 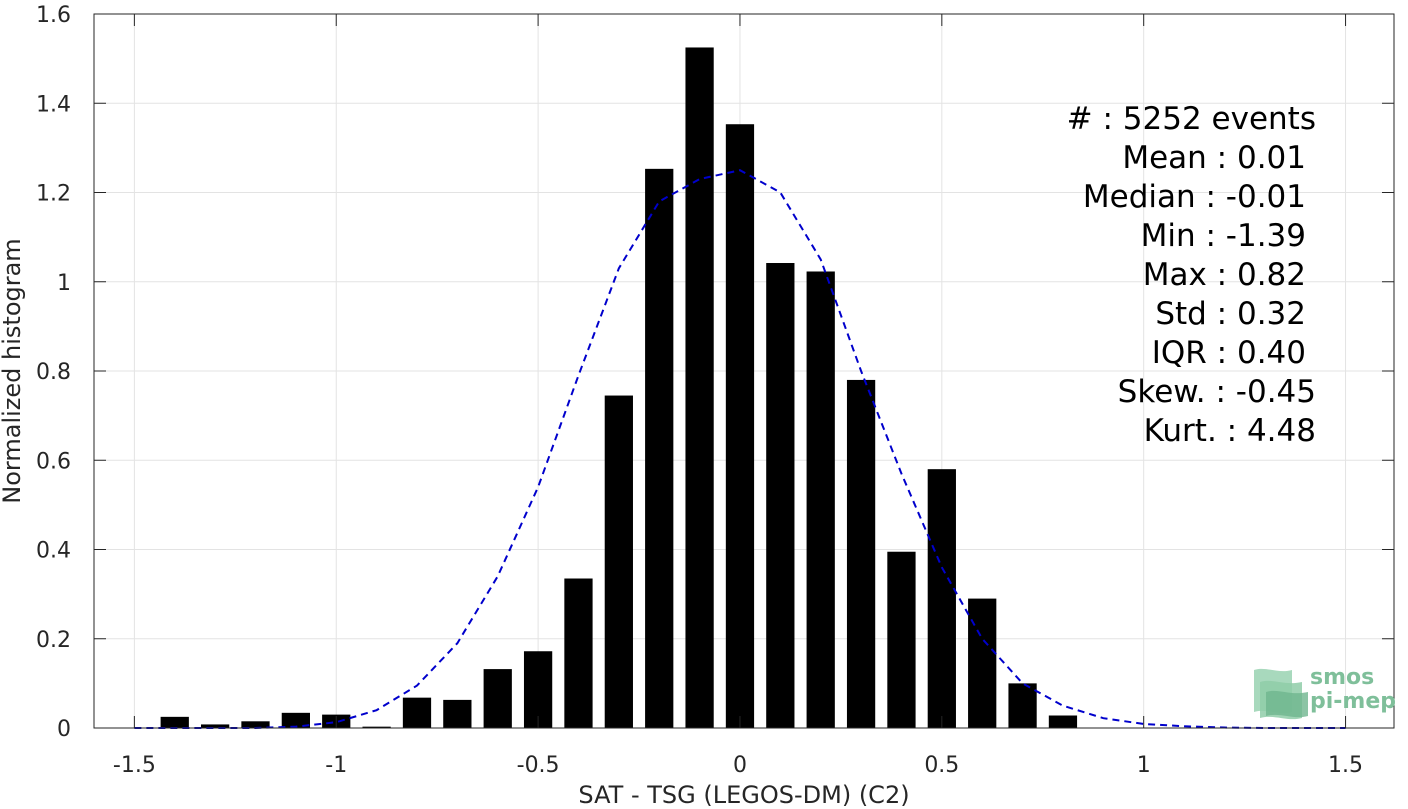 I want to click on stat-line: Min : -1.39, so click(x=1223, y=236).